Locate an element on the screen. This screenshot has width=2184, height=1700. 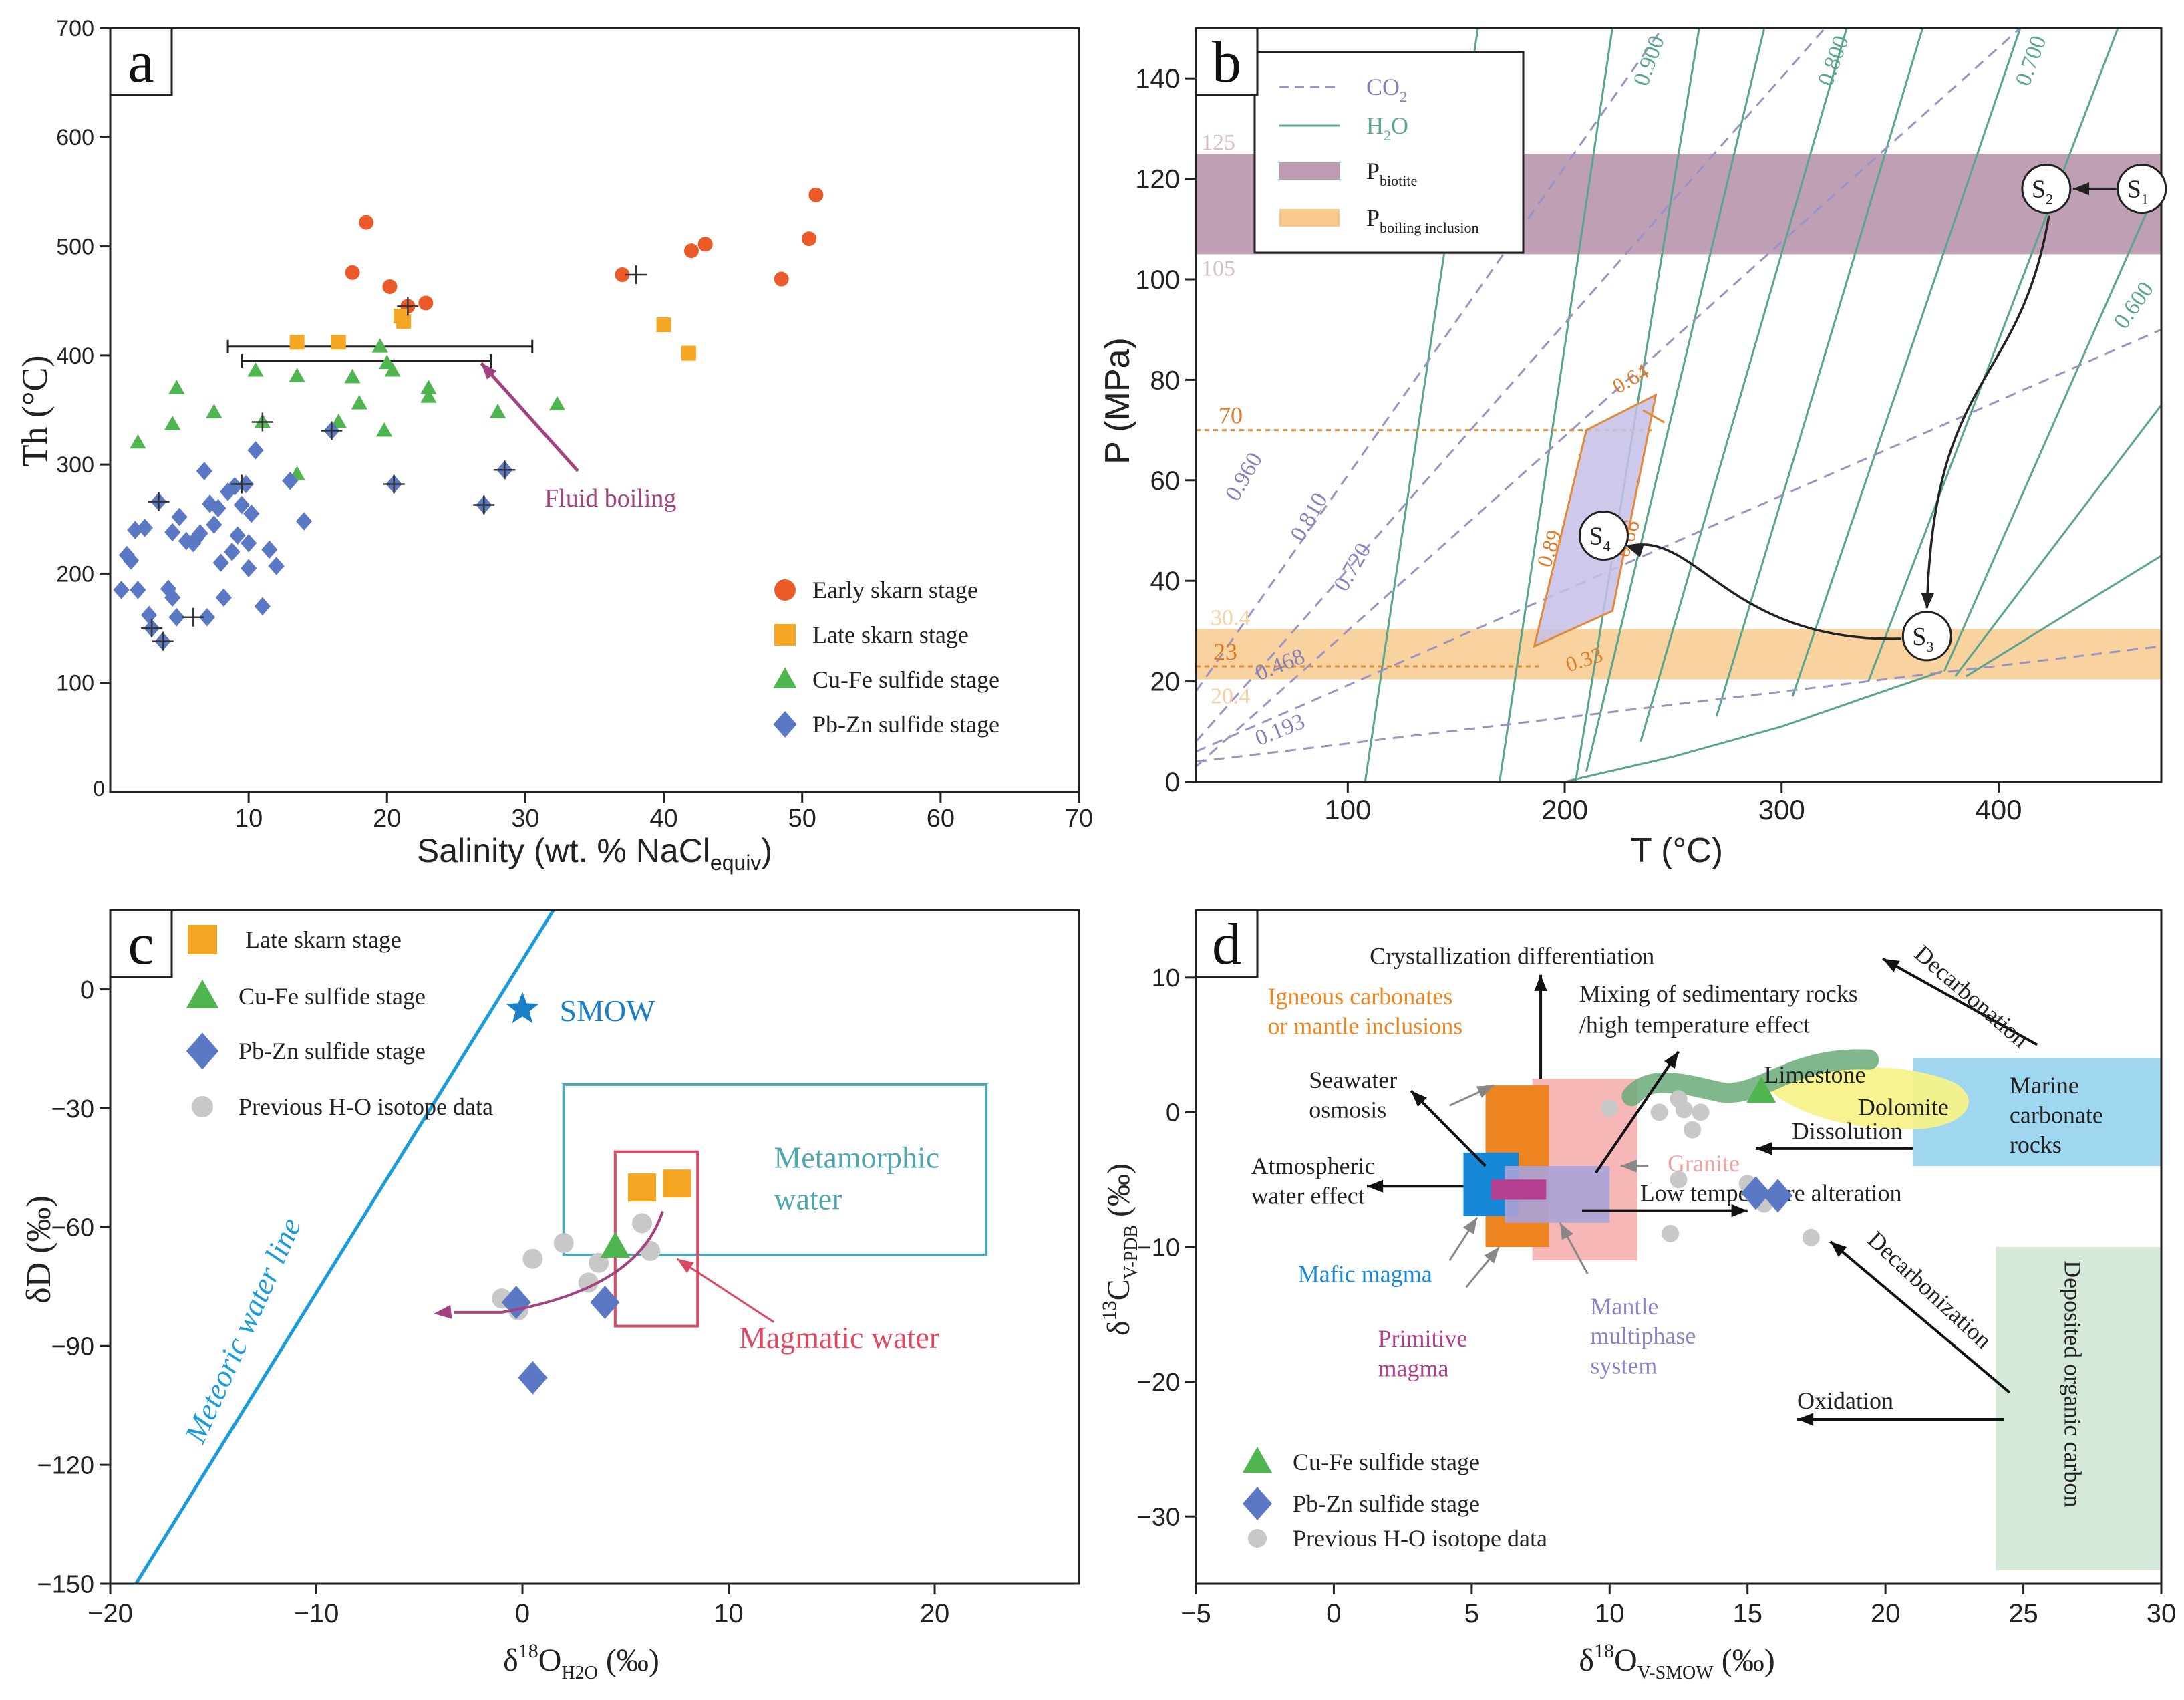
band-label: 20.4 is located at coordinates (1231, 696).